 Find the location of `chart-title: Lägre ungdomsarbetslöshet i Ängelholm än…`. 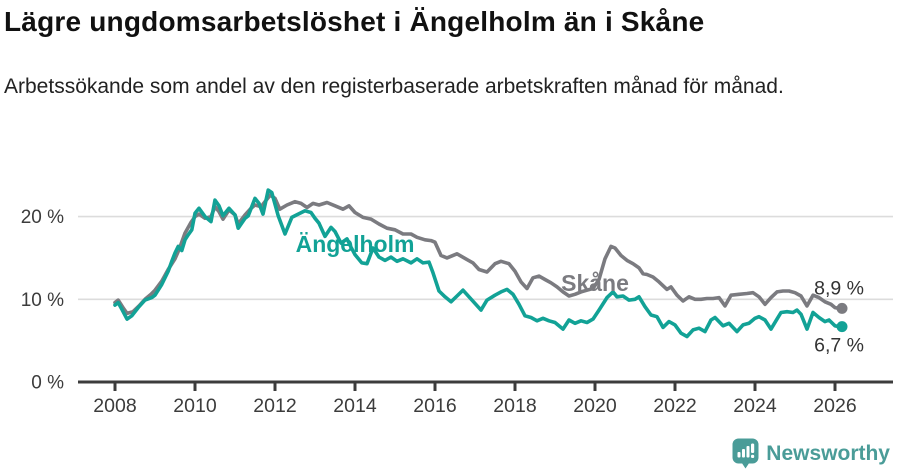

chart-title: Lägre ungdomsarbetslöshet i Ängelholm än… is located at coordinates (354, 21).